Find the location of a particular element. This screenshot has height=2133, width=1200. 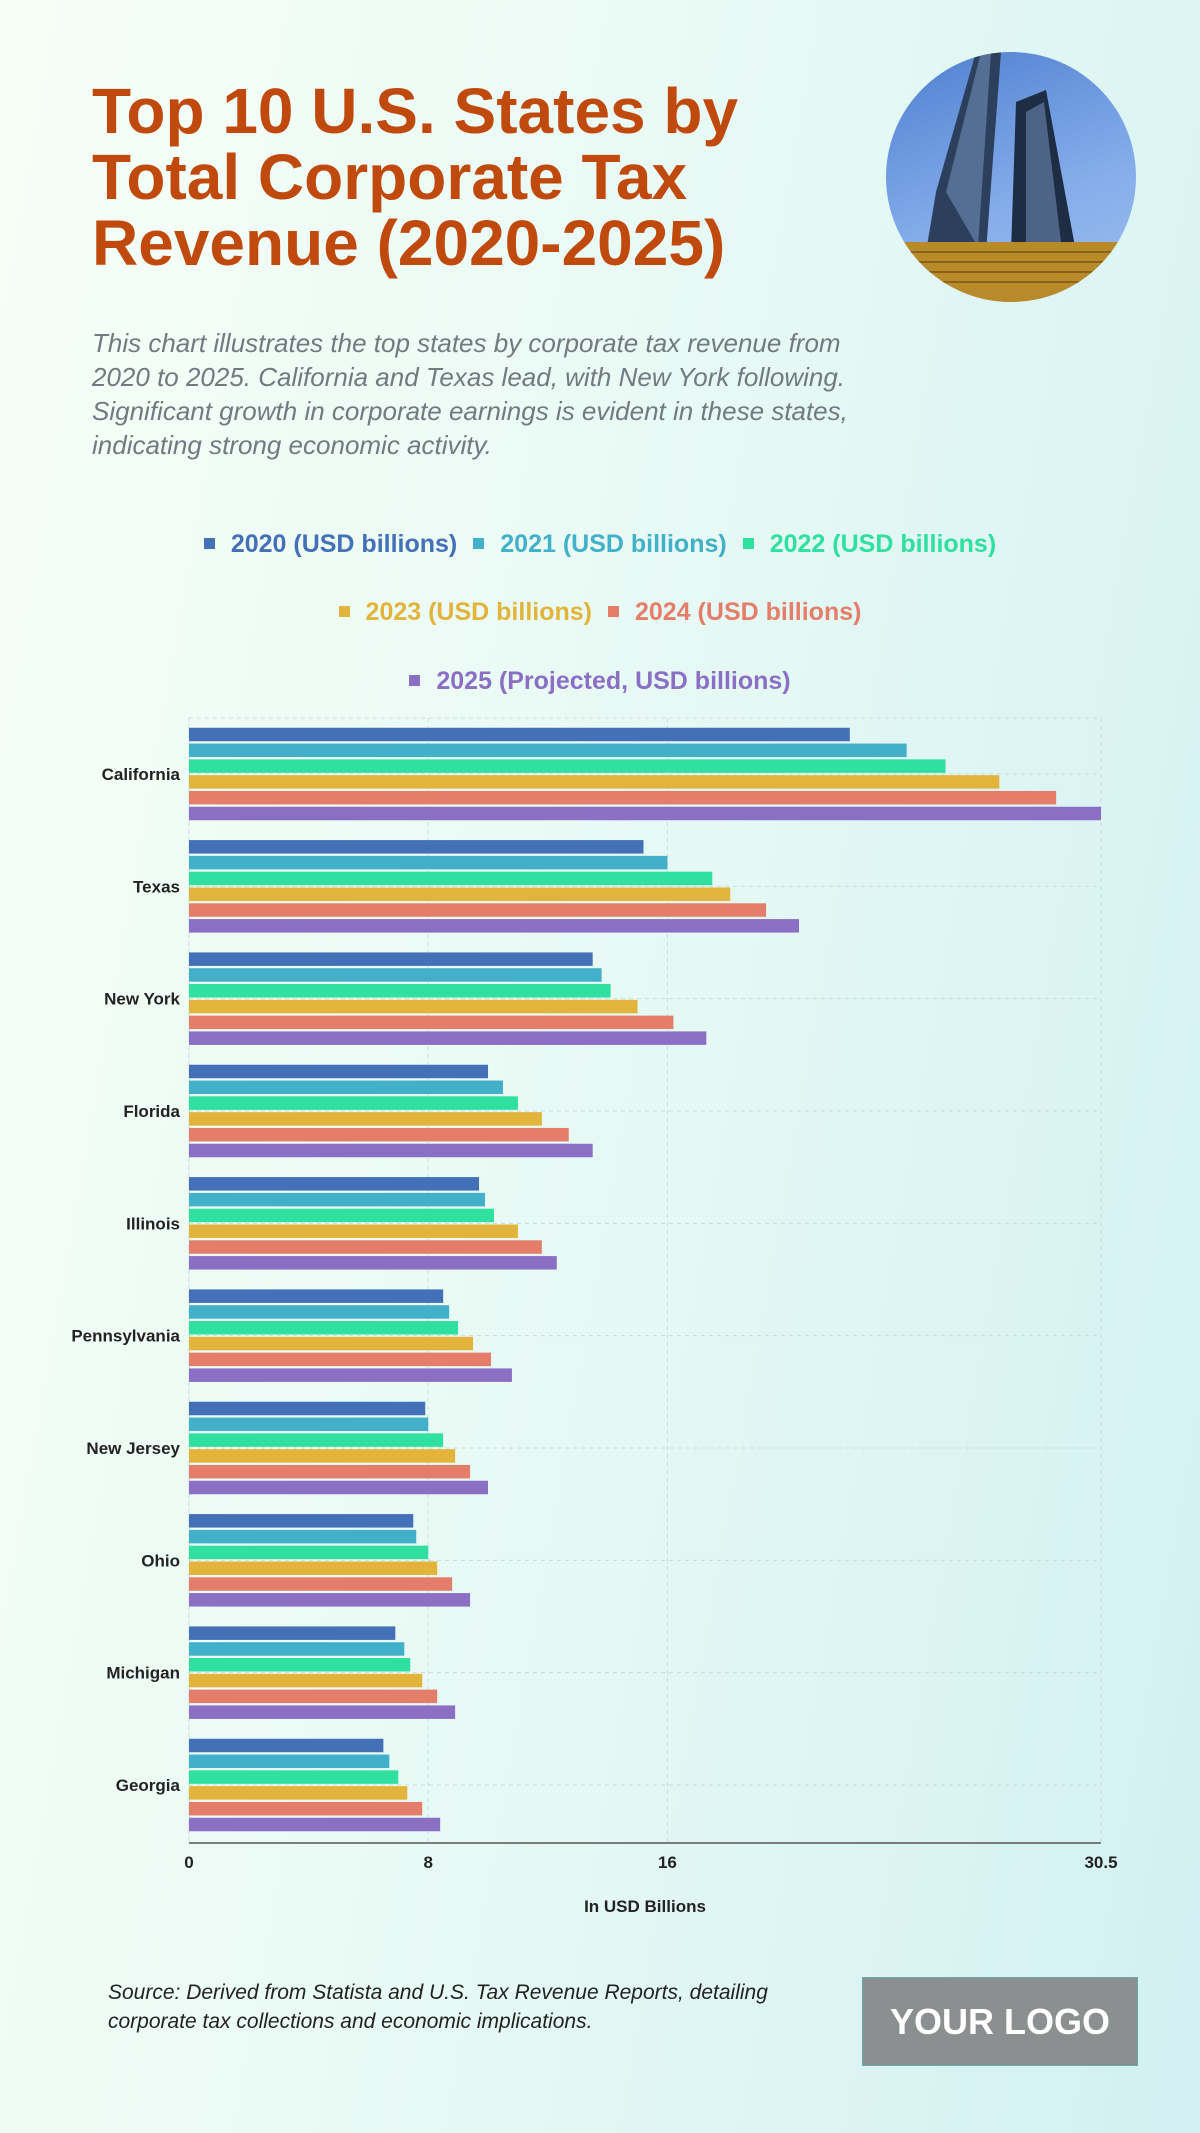

legend-item: 2024 (USD billions) is located at coordinates (734, 612).